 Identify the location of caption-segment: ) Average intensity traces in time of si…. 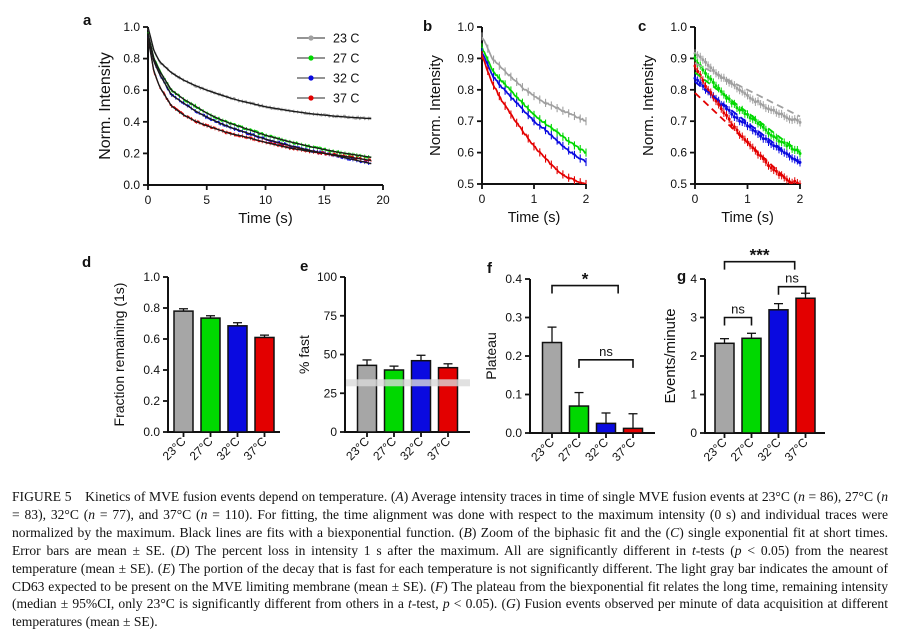
(601, 496).